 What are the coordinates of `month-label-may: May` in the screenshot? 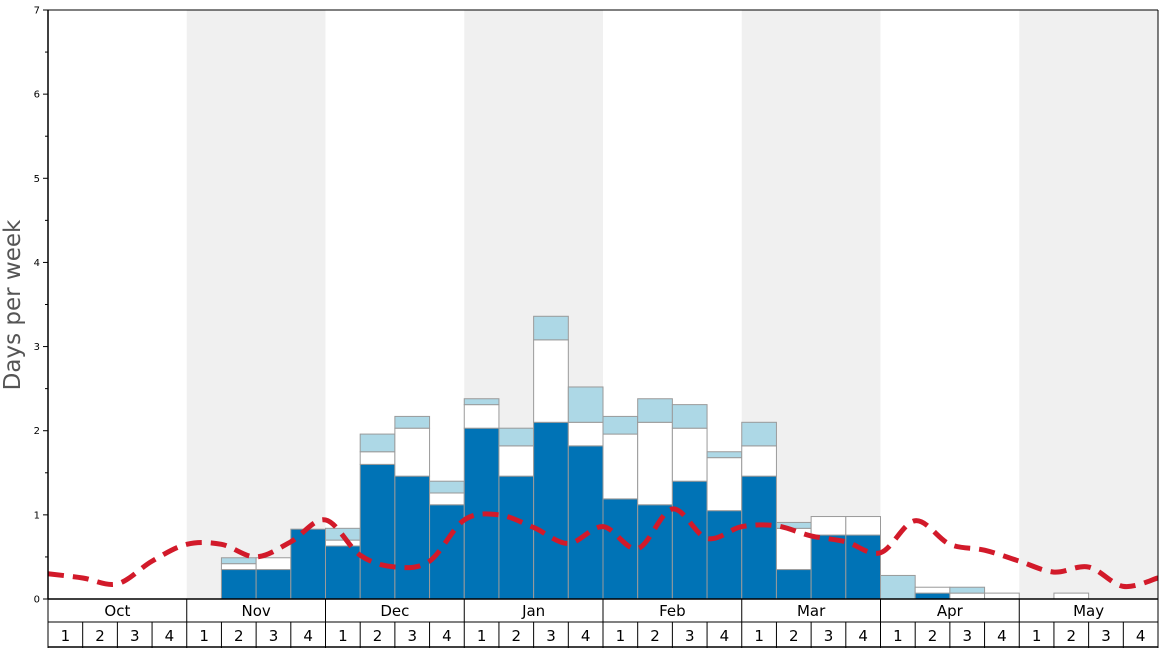 It's located at (1088, 611).